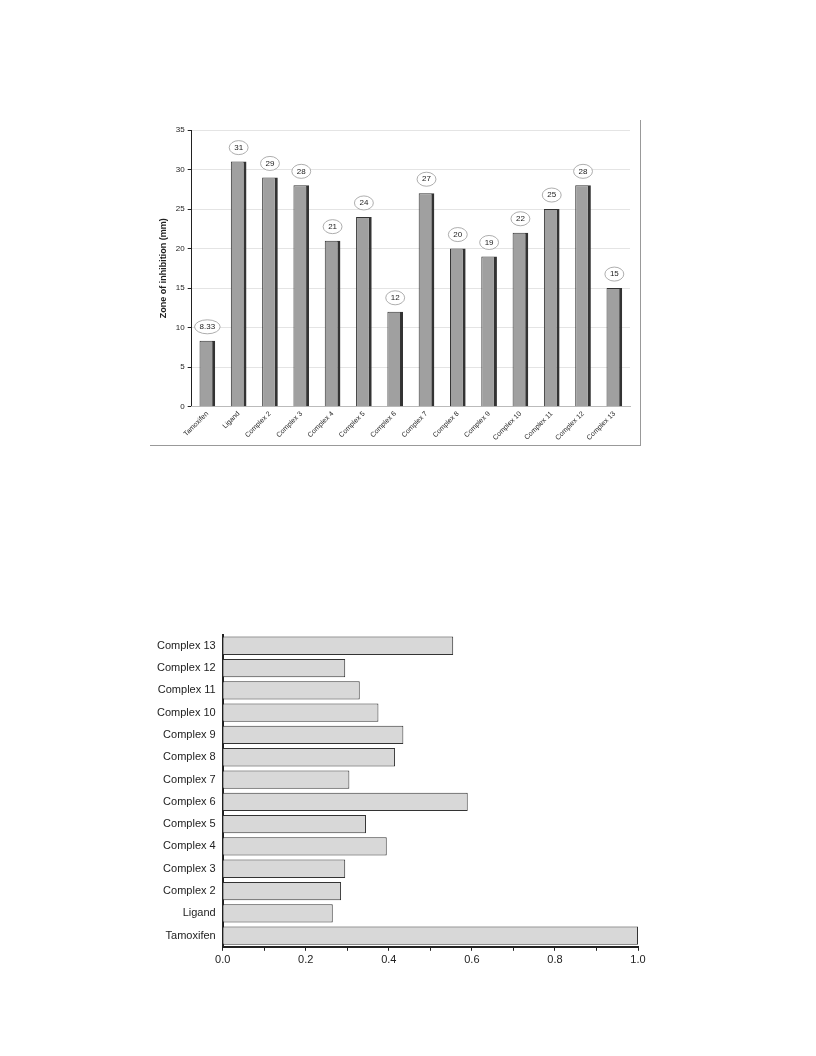  Describe the element at coordinates (162, 268) in the screenshot. I see `y-axis-title: Zone of inhibition (mm)` at that location.